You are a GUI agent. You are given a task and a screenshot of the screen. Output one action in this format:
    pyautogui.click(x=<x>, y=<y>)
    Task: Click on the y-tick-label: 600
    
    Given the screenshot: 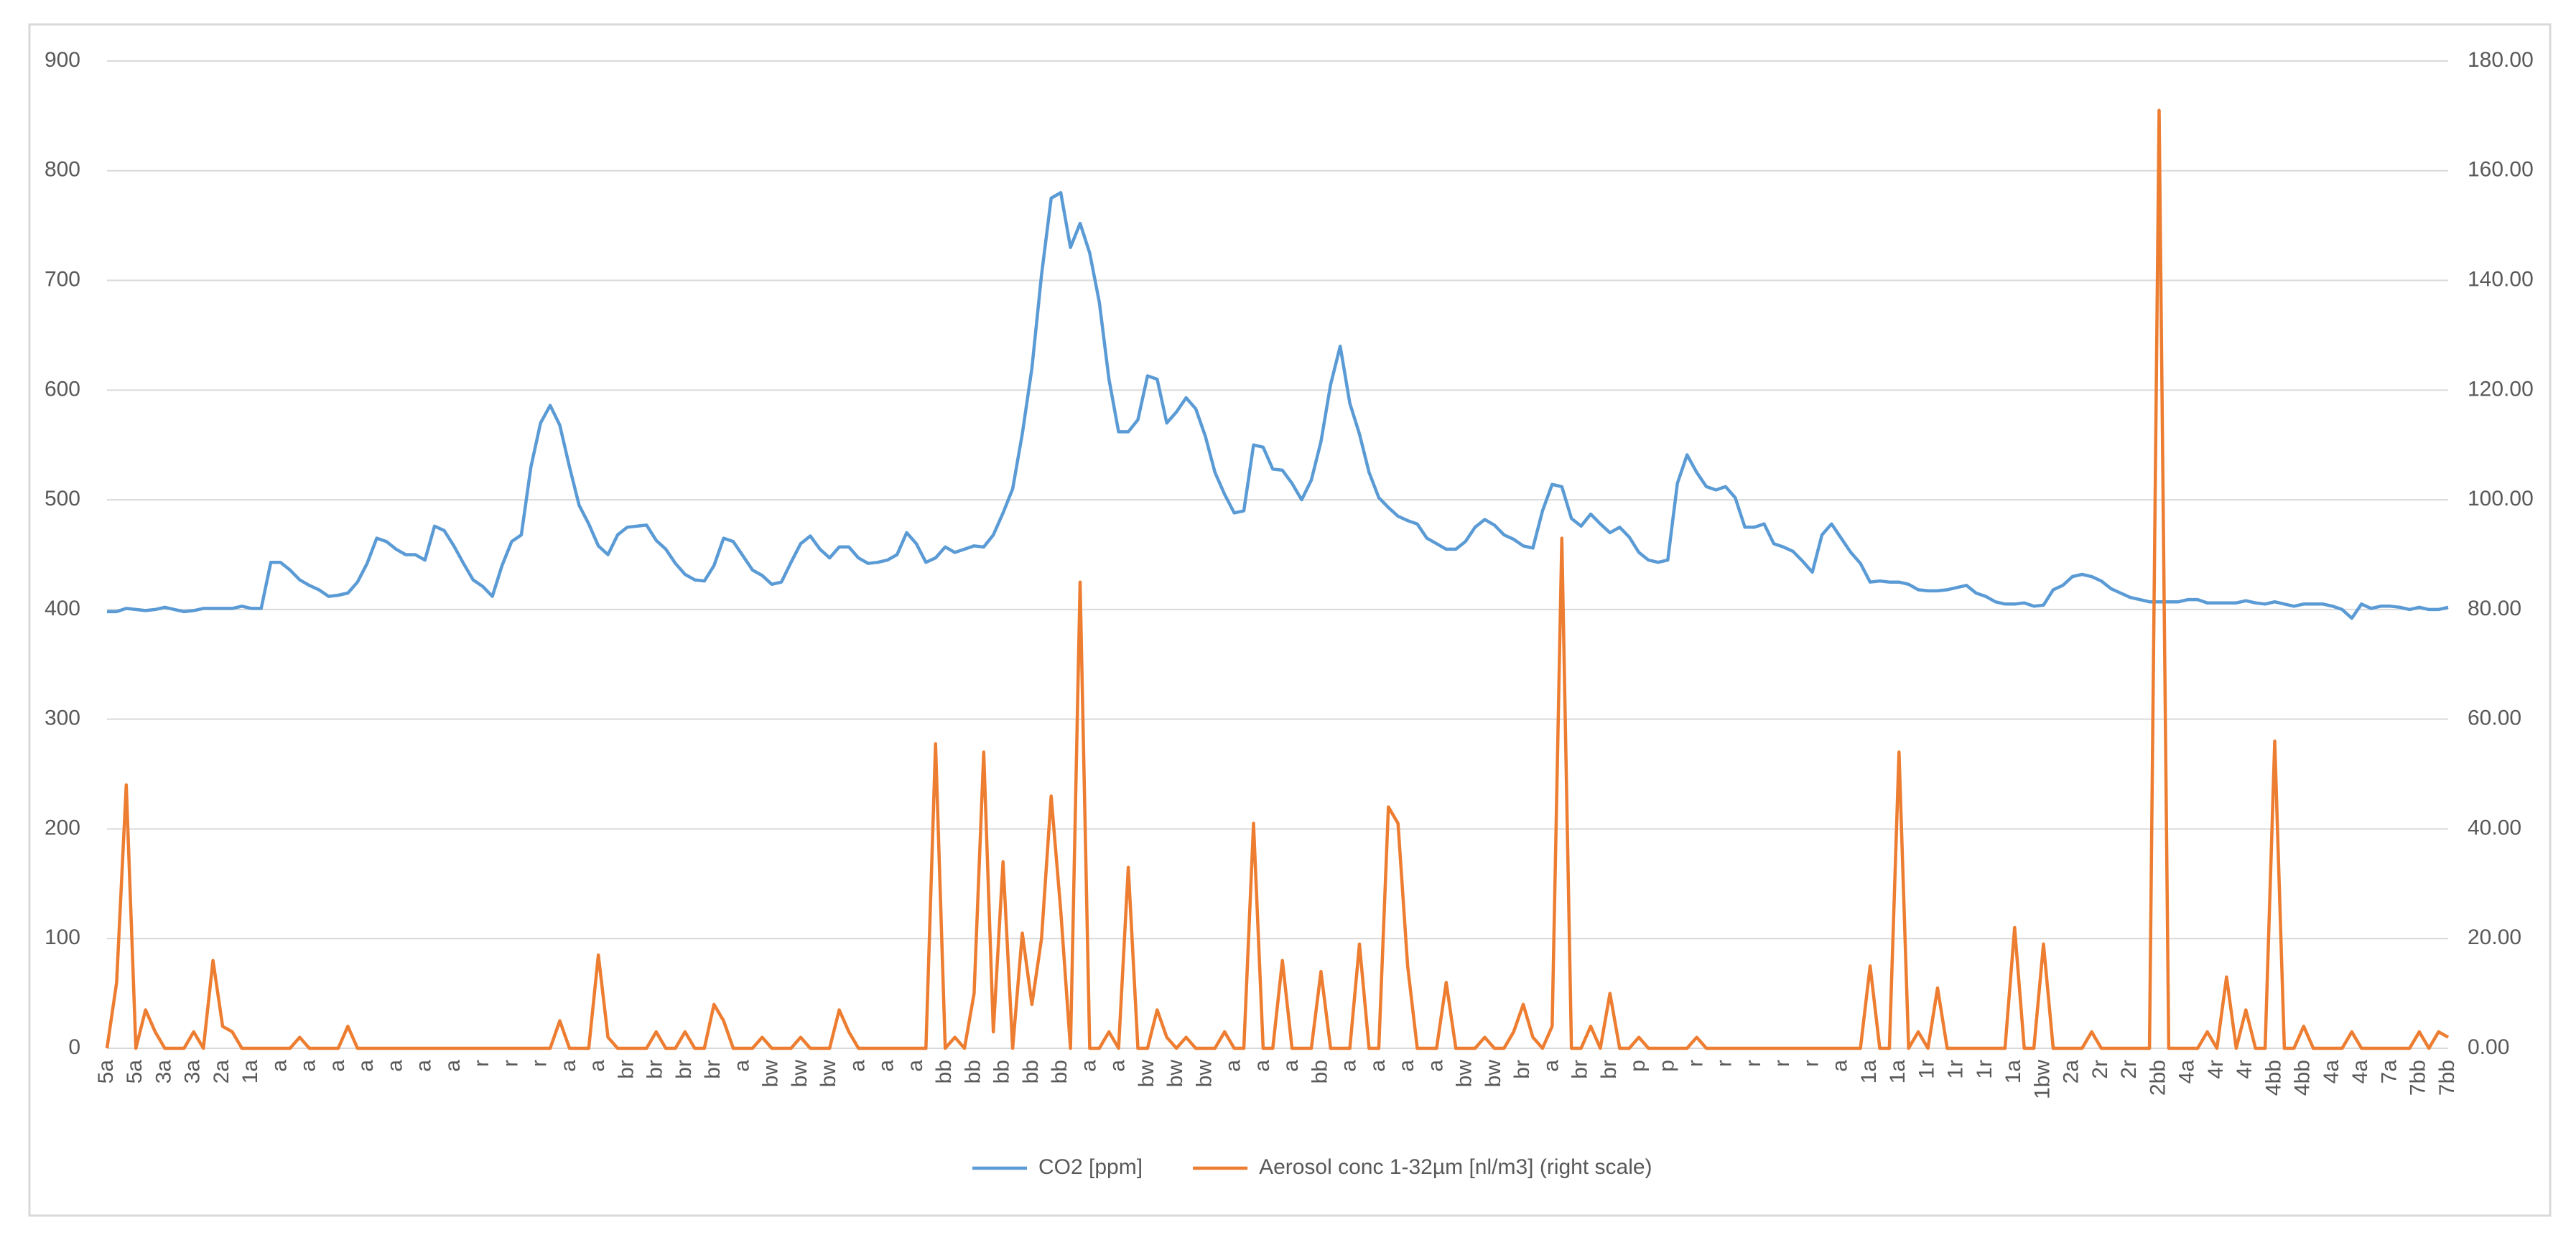 What is the action you would take?
    pyautogui.click(x=62, y=389)
    